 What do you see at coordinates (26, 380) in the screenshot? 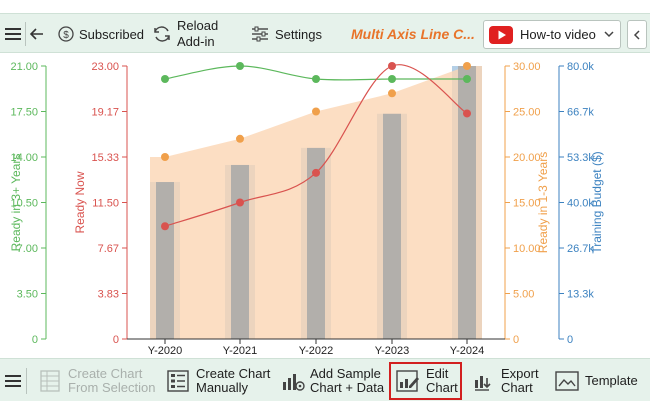
I see `bottom-divider` at bounding box center [26, 380].